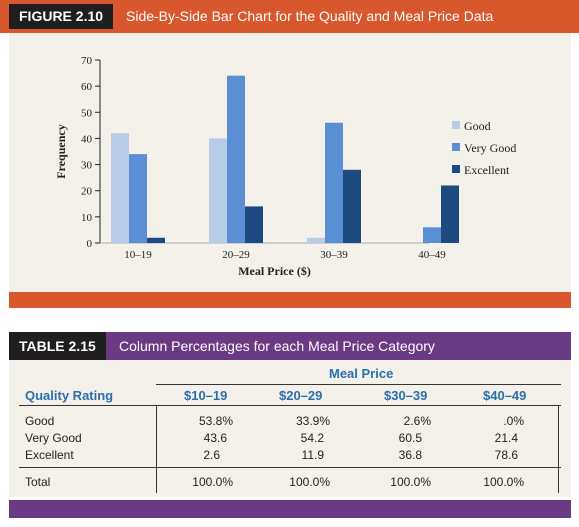 The width and height of the screenshot is (579, 527). I want to click on cell-total-20-29: 100.0%, so click(309, 482).